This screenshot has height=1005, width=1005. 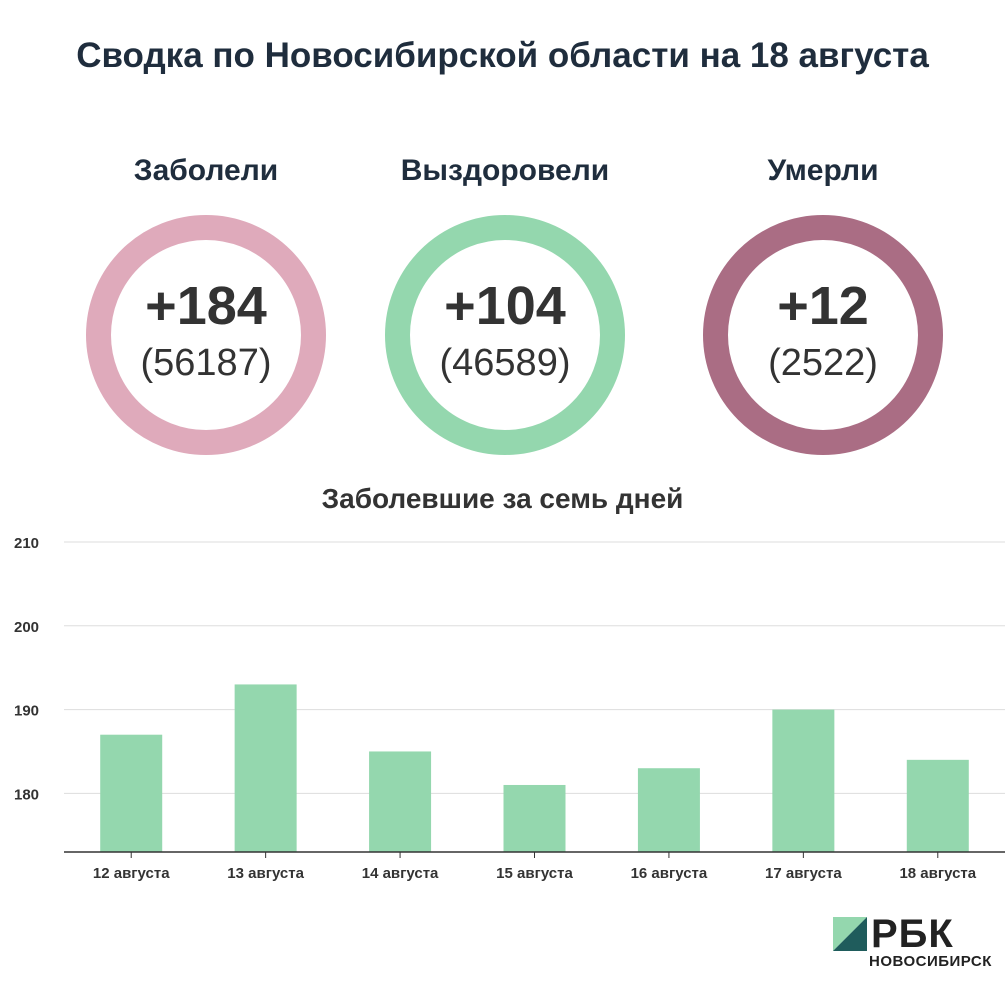 I want to click on x-tick-label: 12 августа, so click(x=131, y=873).